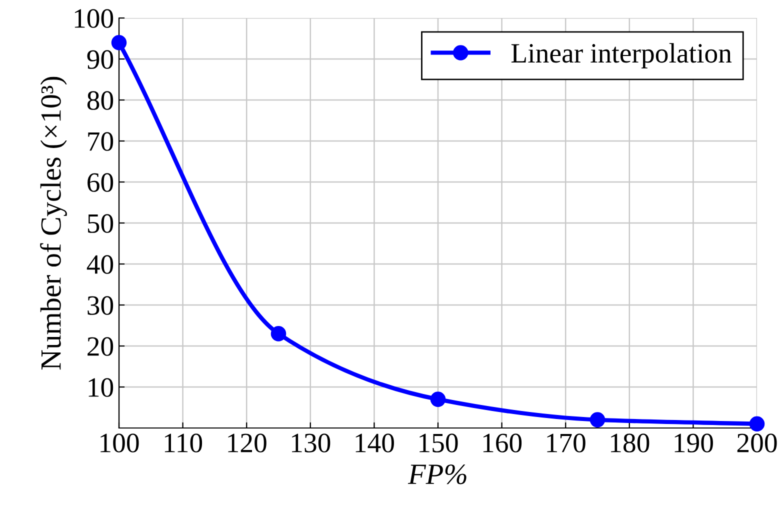 This screenshot has width=779, height=510. I want to click on x-tick-label: 100, so click(119, 443).